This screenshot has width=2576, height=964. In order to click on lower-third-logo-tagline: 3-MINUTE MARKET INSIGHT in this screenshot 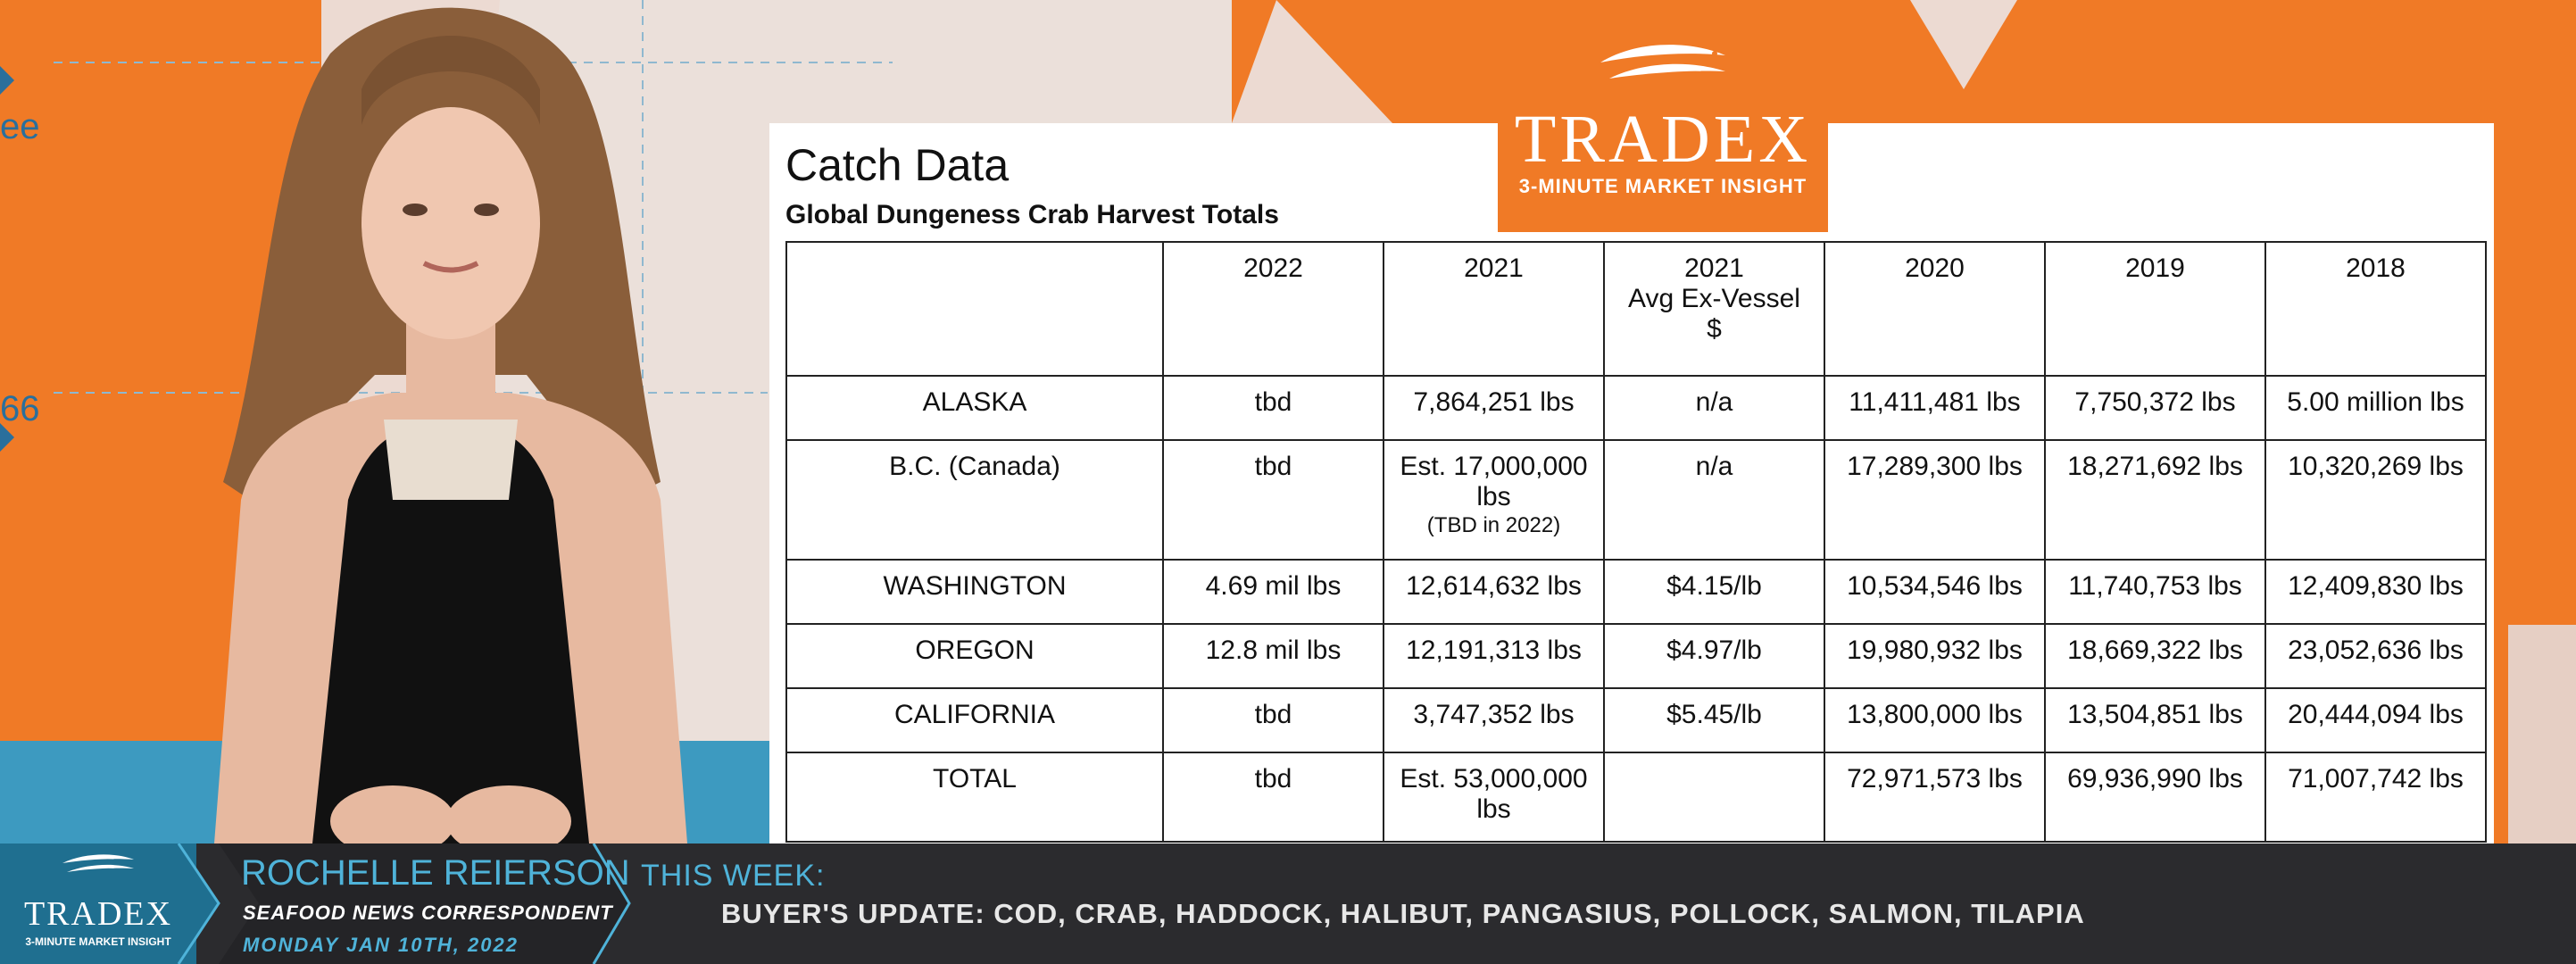, I will do `click(98, 941)`.